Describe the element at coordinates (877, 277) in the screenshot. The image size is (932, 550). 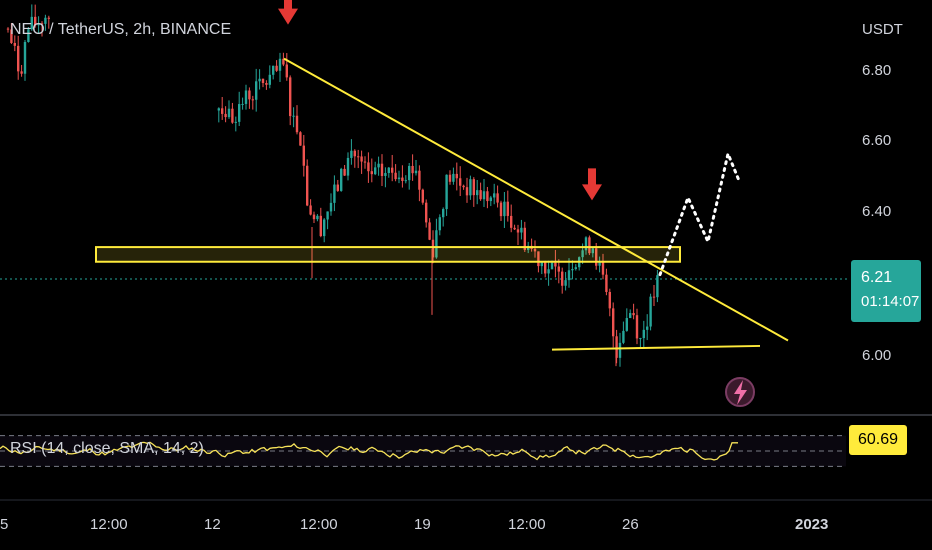
I see `current-price-value: 6.21` at that location.